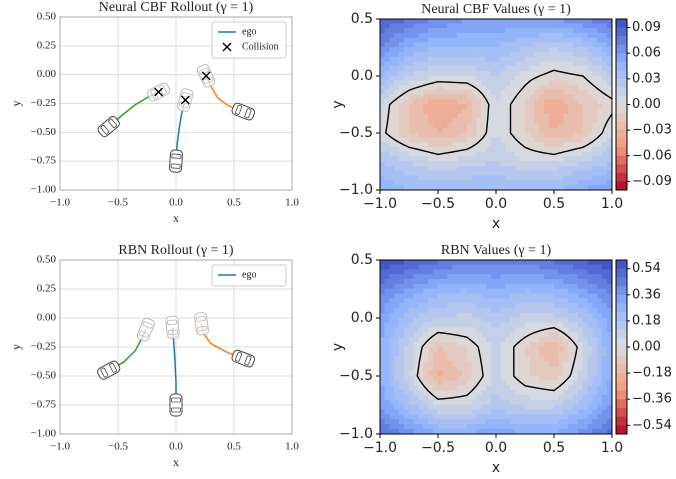  I want to click on x-tick-label: 1.0, so click(612, 448).